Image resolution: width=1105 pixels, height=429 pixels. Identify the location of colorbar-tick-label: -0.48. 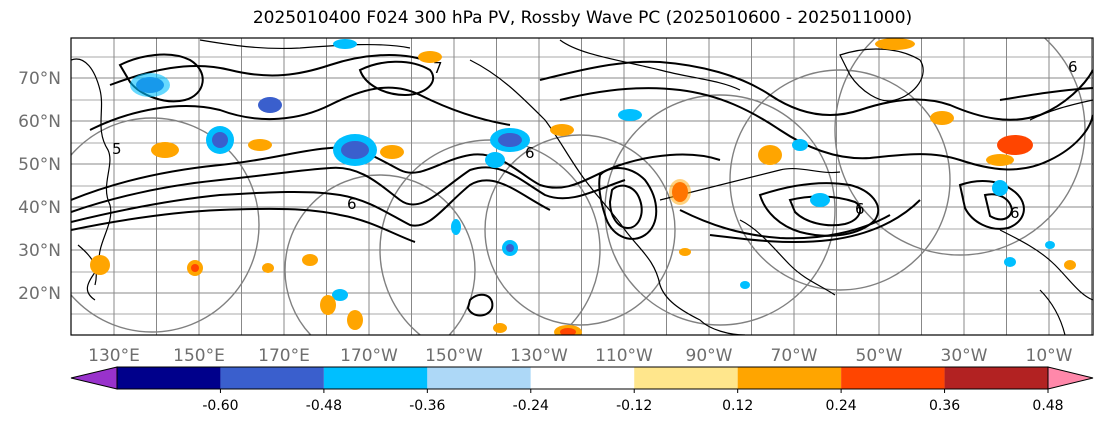
(324, 406).